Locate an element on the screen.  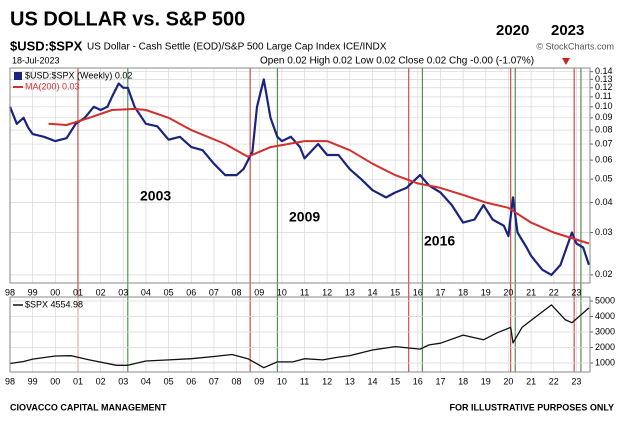
footer-right: FOR ILLUSTRATIVE PURPOSES ONLY is located at coordinates (531, 407).